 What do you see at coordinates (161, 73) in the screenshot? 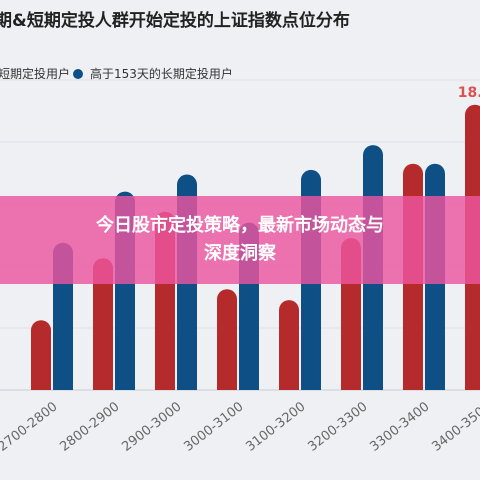
I see `legend-label-long-term: 高于153天的长期定投用户` at bounding box center [161, 73].